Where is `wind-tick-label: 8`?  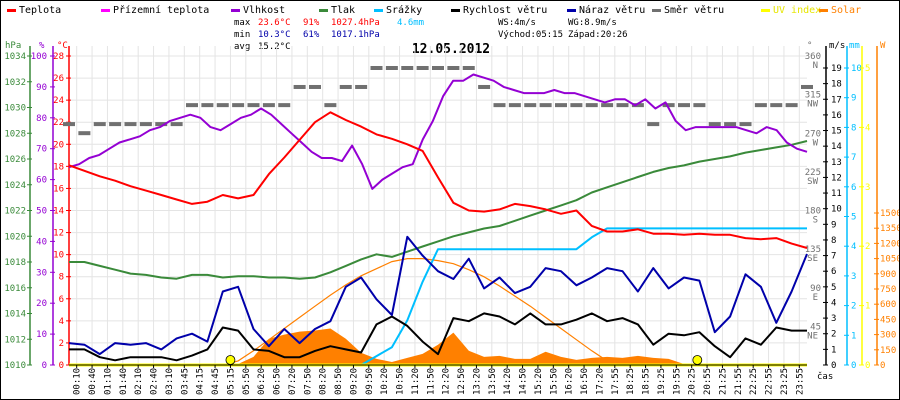
wind-tick-label: 8 is located at coordinates (833, 241).